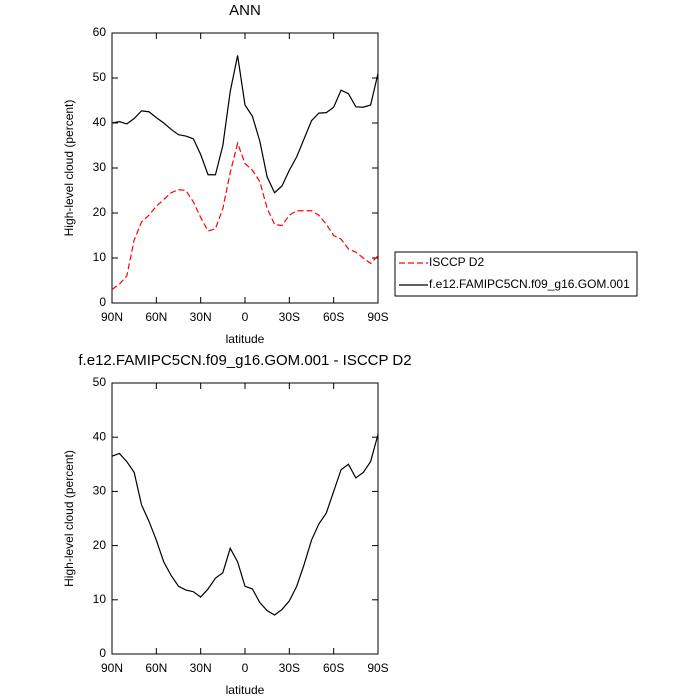 The image size is (700, 700). Describe the element at coordinates (456, 262) in the screenshot. I see `legend-label: ISCCP D2` at that location.